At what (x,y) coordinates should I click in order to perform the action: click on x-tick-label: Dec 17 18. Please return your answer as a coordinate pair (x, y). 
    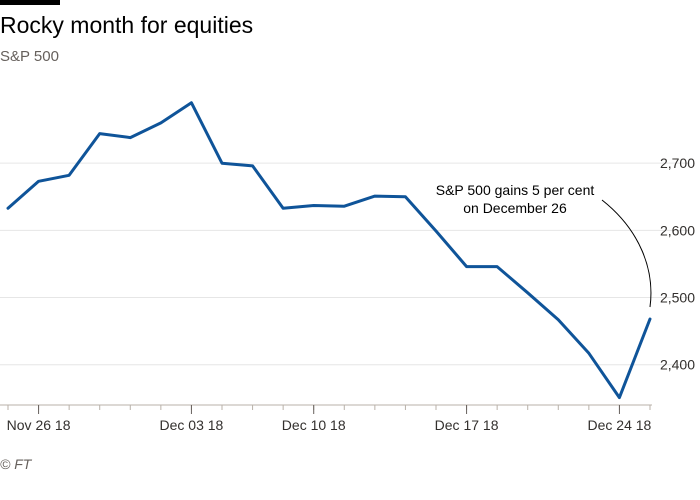
    Looking at the image, I should click on (467, 425).